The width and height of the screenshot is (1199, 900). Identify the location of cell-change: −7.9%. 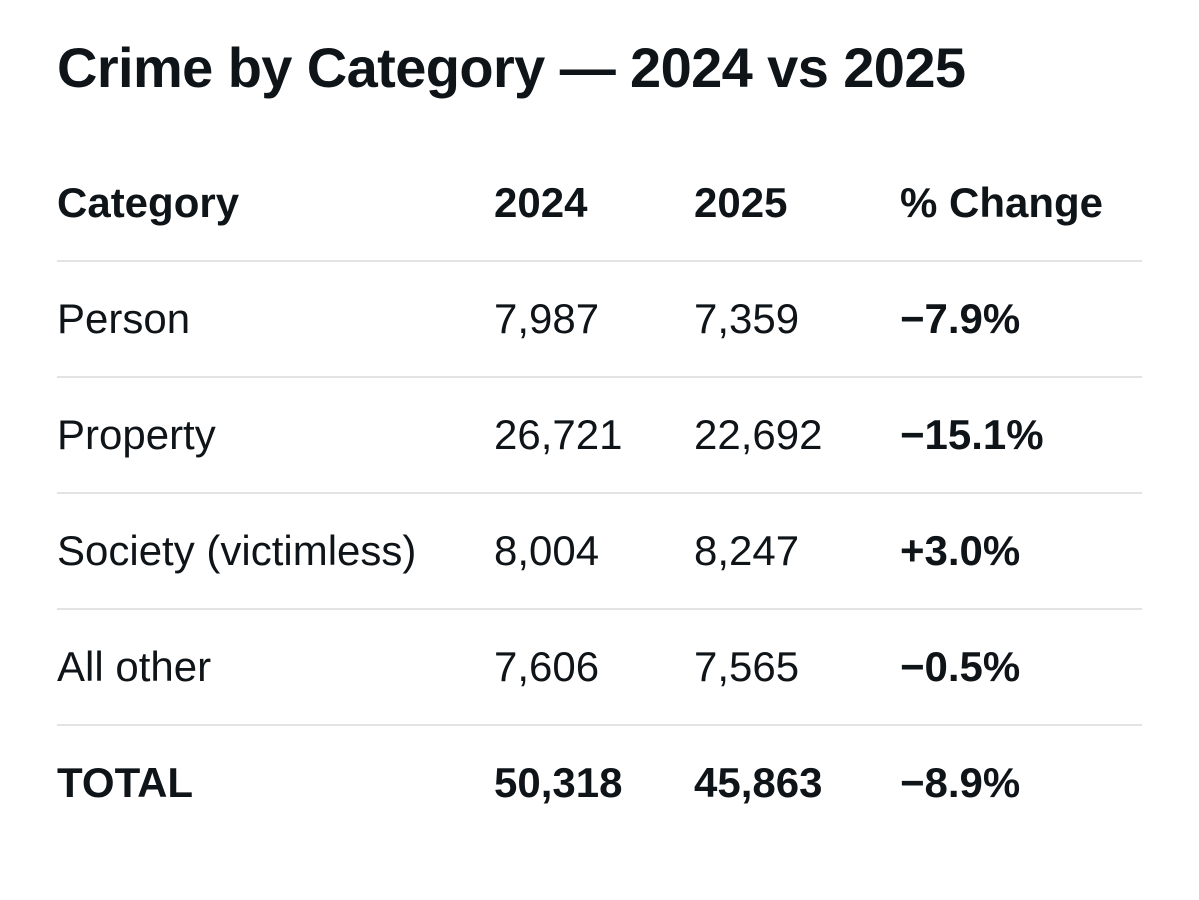
(960, 318).